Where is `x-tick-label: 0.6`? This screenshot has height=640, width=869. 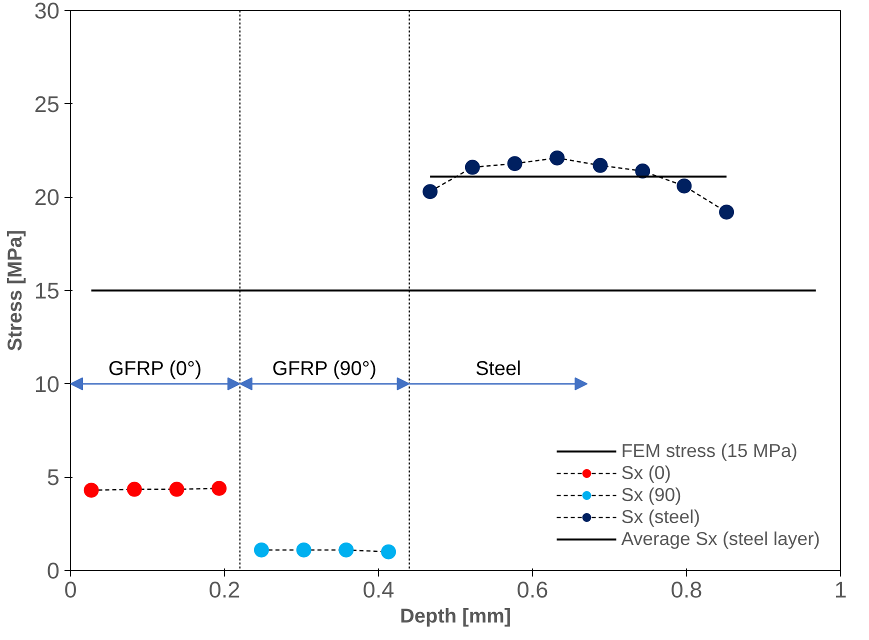
x-tick-label: 0.6 is located at coordinates (532, 589).